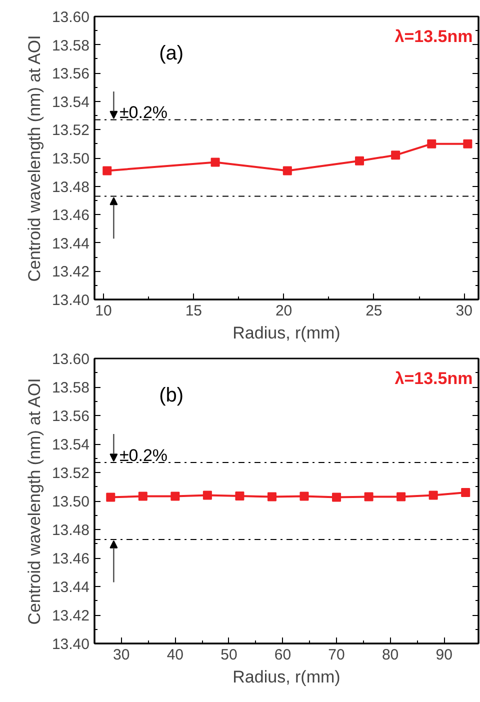  I want to click on x-tick-label: 15, so click(193, 311).